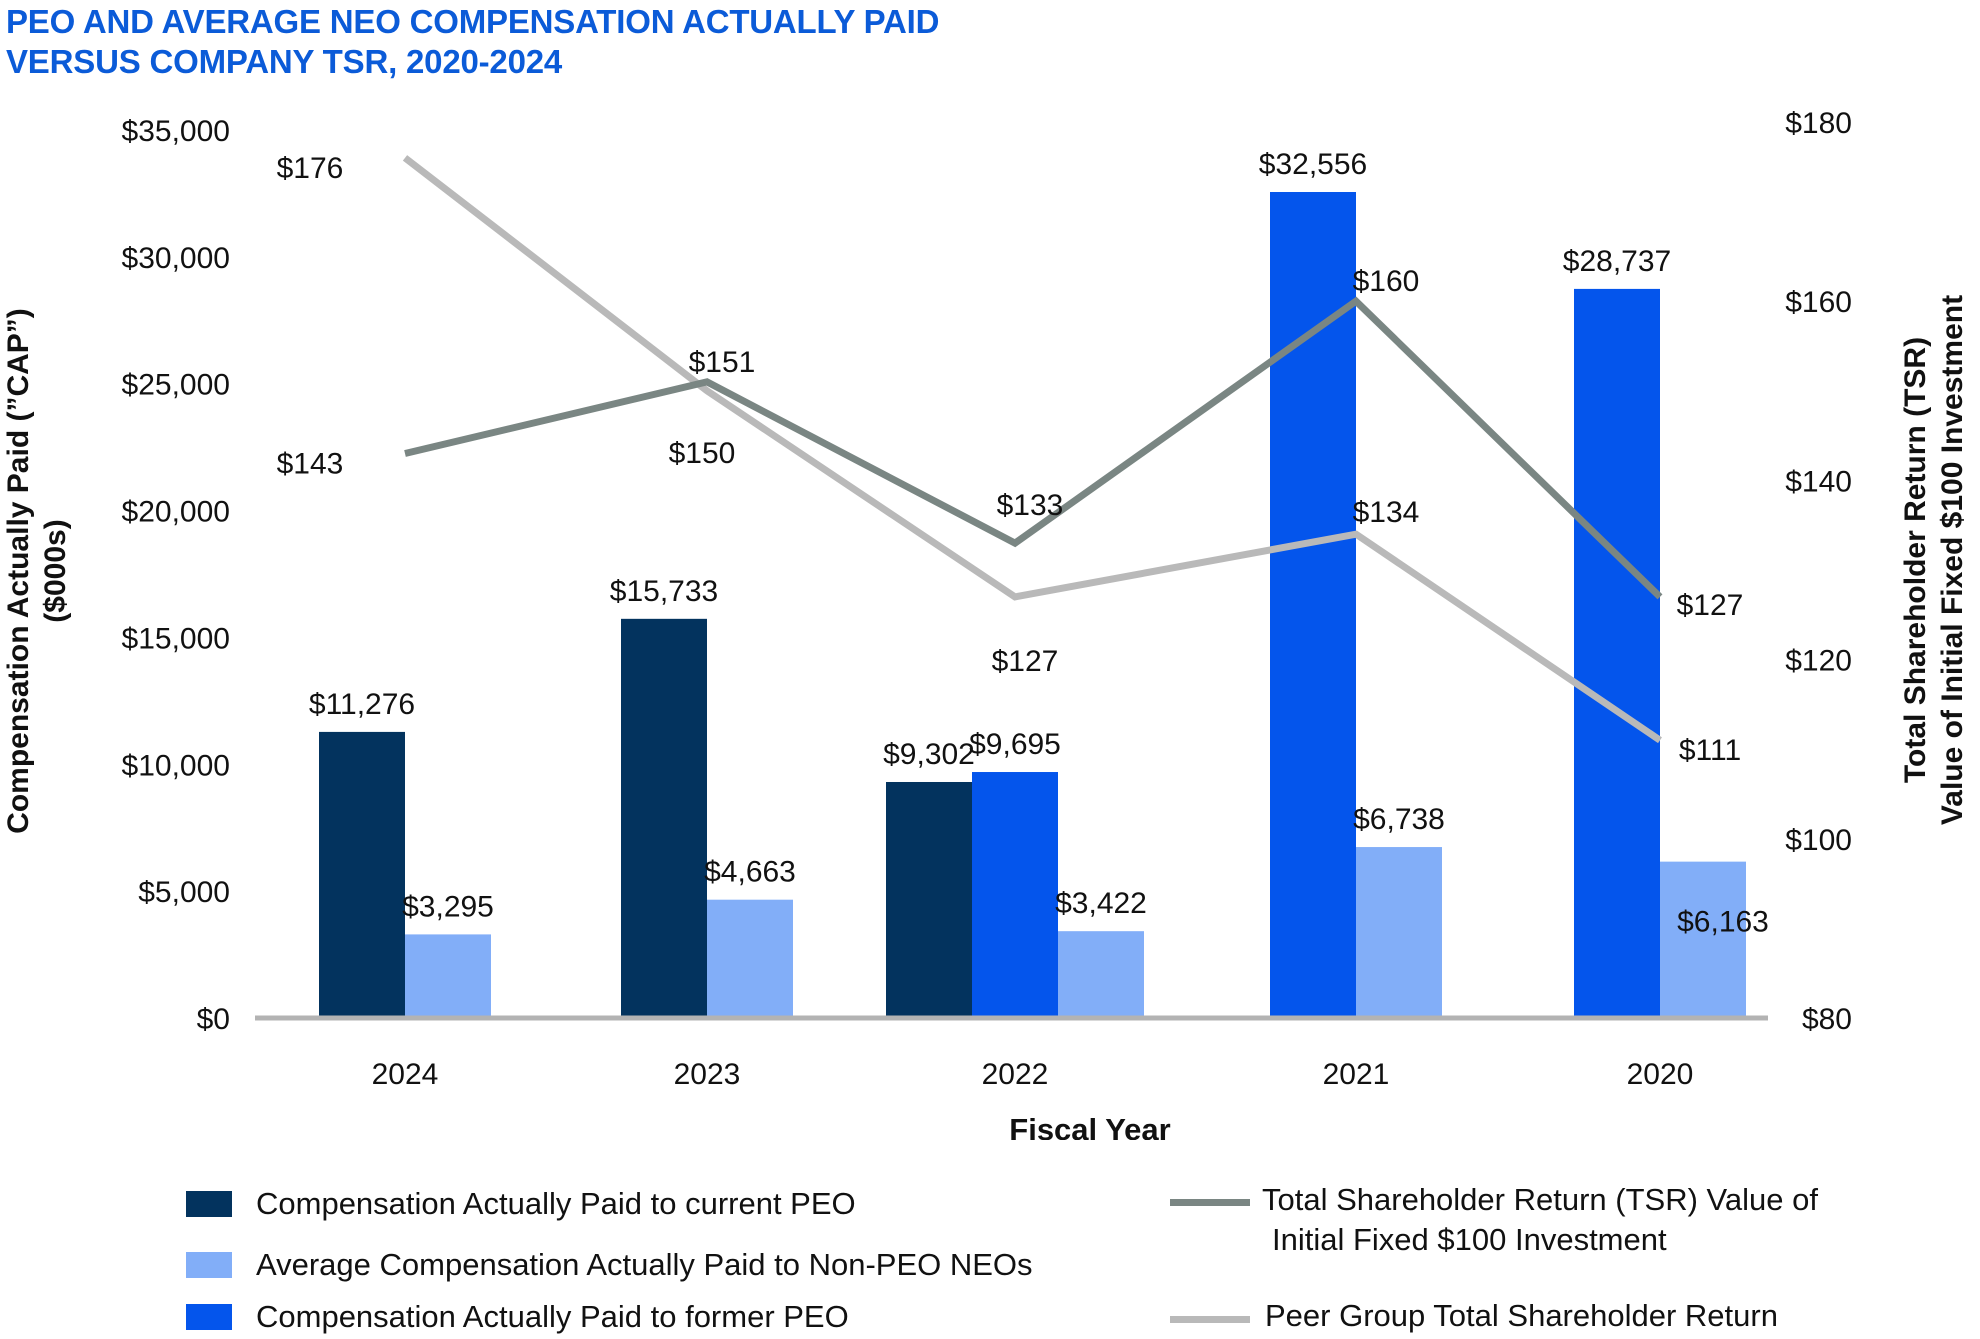 This screenshot has width=1980, height=1339. I want to click on tsr-value-label: $127, so click(1710, 605).